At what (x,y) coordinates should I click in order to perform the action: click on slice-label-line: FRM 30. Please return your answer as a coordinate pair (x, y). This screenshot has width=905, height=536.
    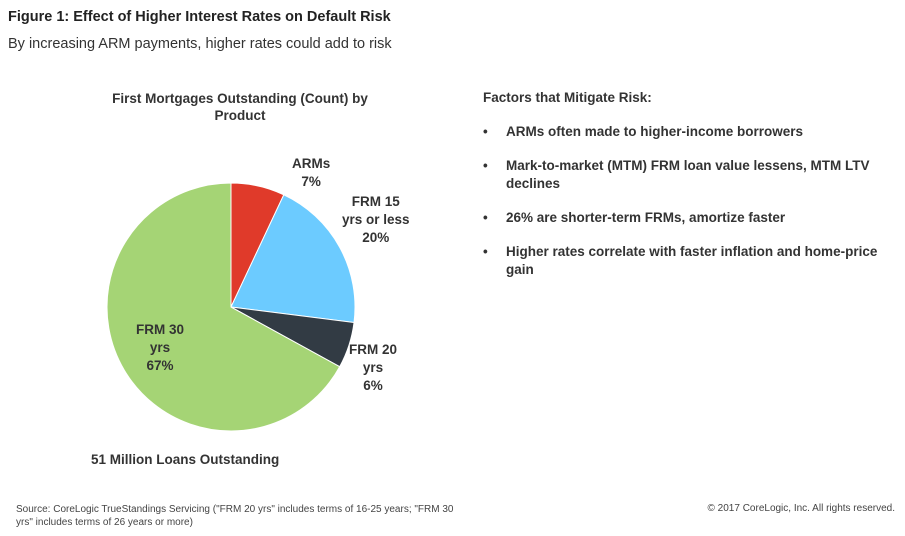
    Looking at the image, I should click on (160, 329).